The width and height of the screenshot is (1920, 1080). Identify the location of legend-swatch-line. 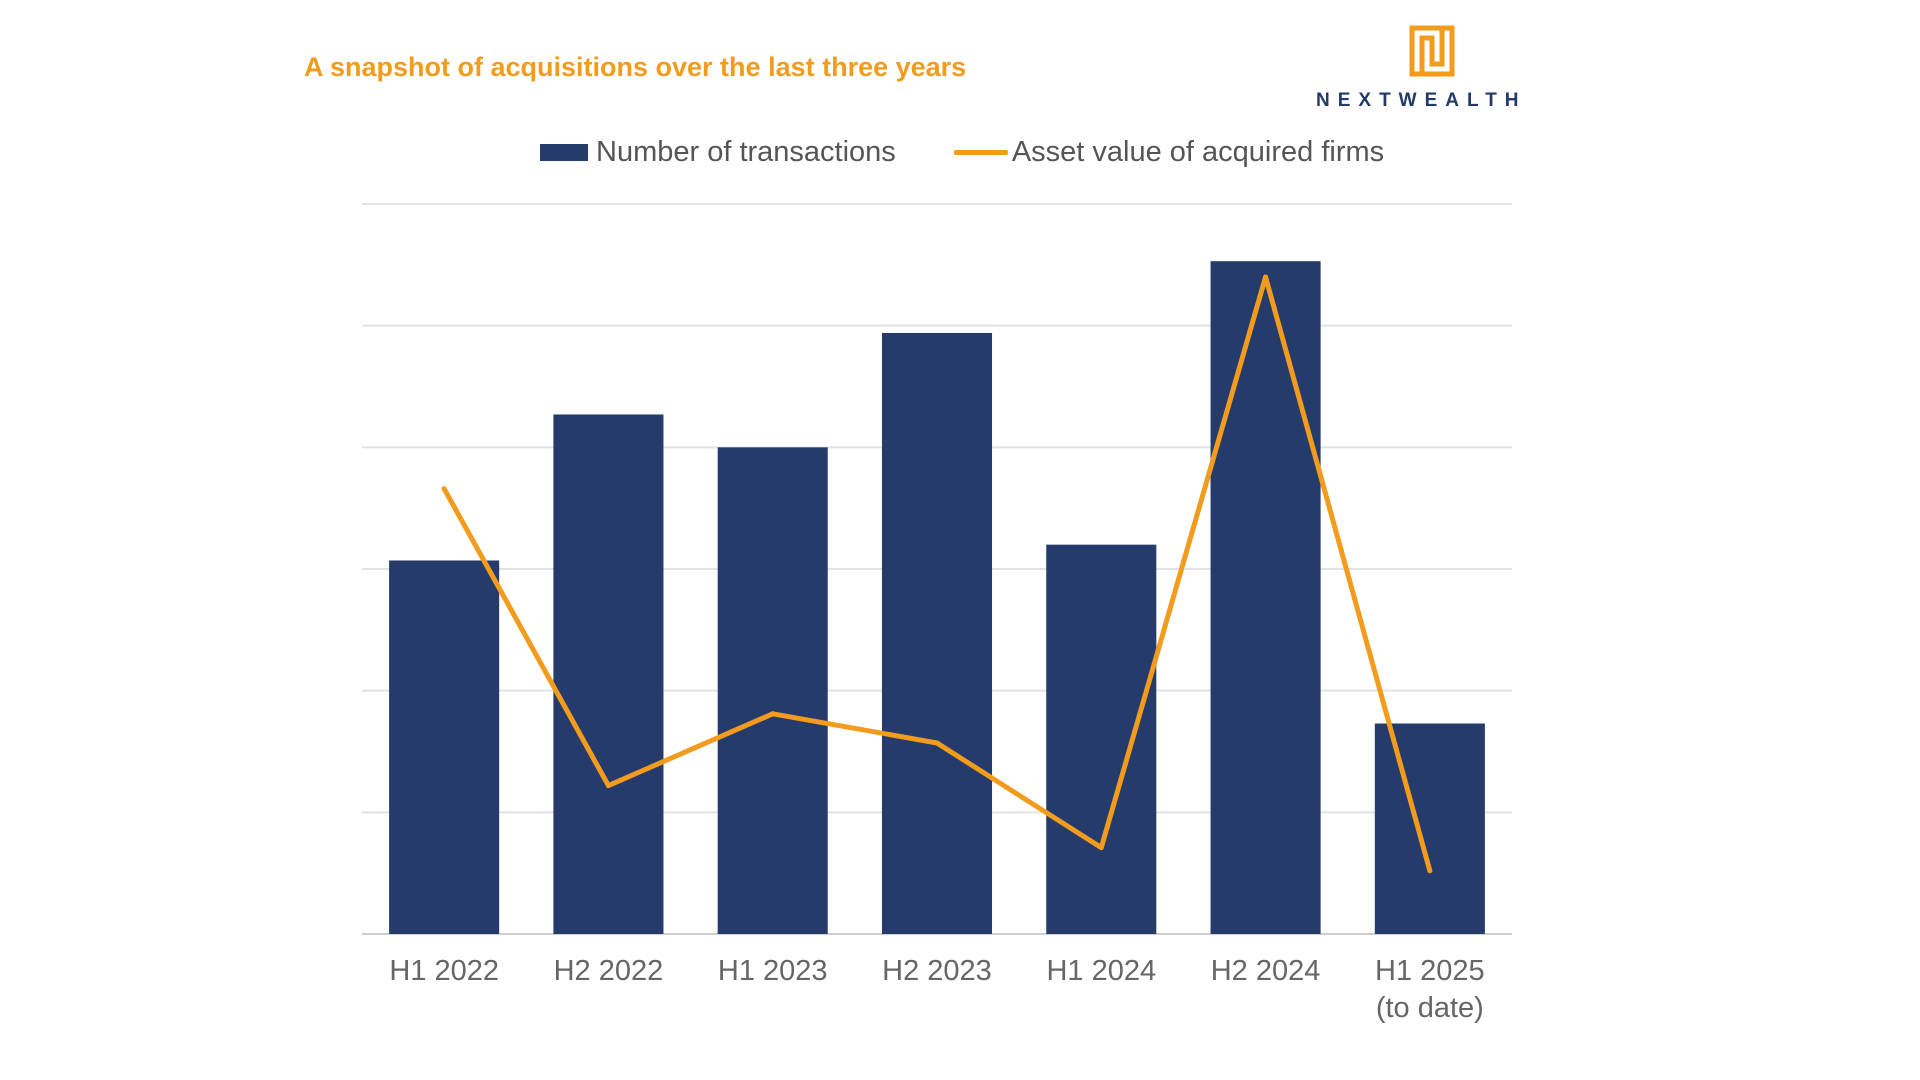
(980, 152).